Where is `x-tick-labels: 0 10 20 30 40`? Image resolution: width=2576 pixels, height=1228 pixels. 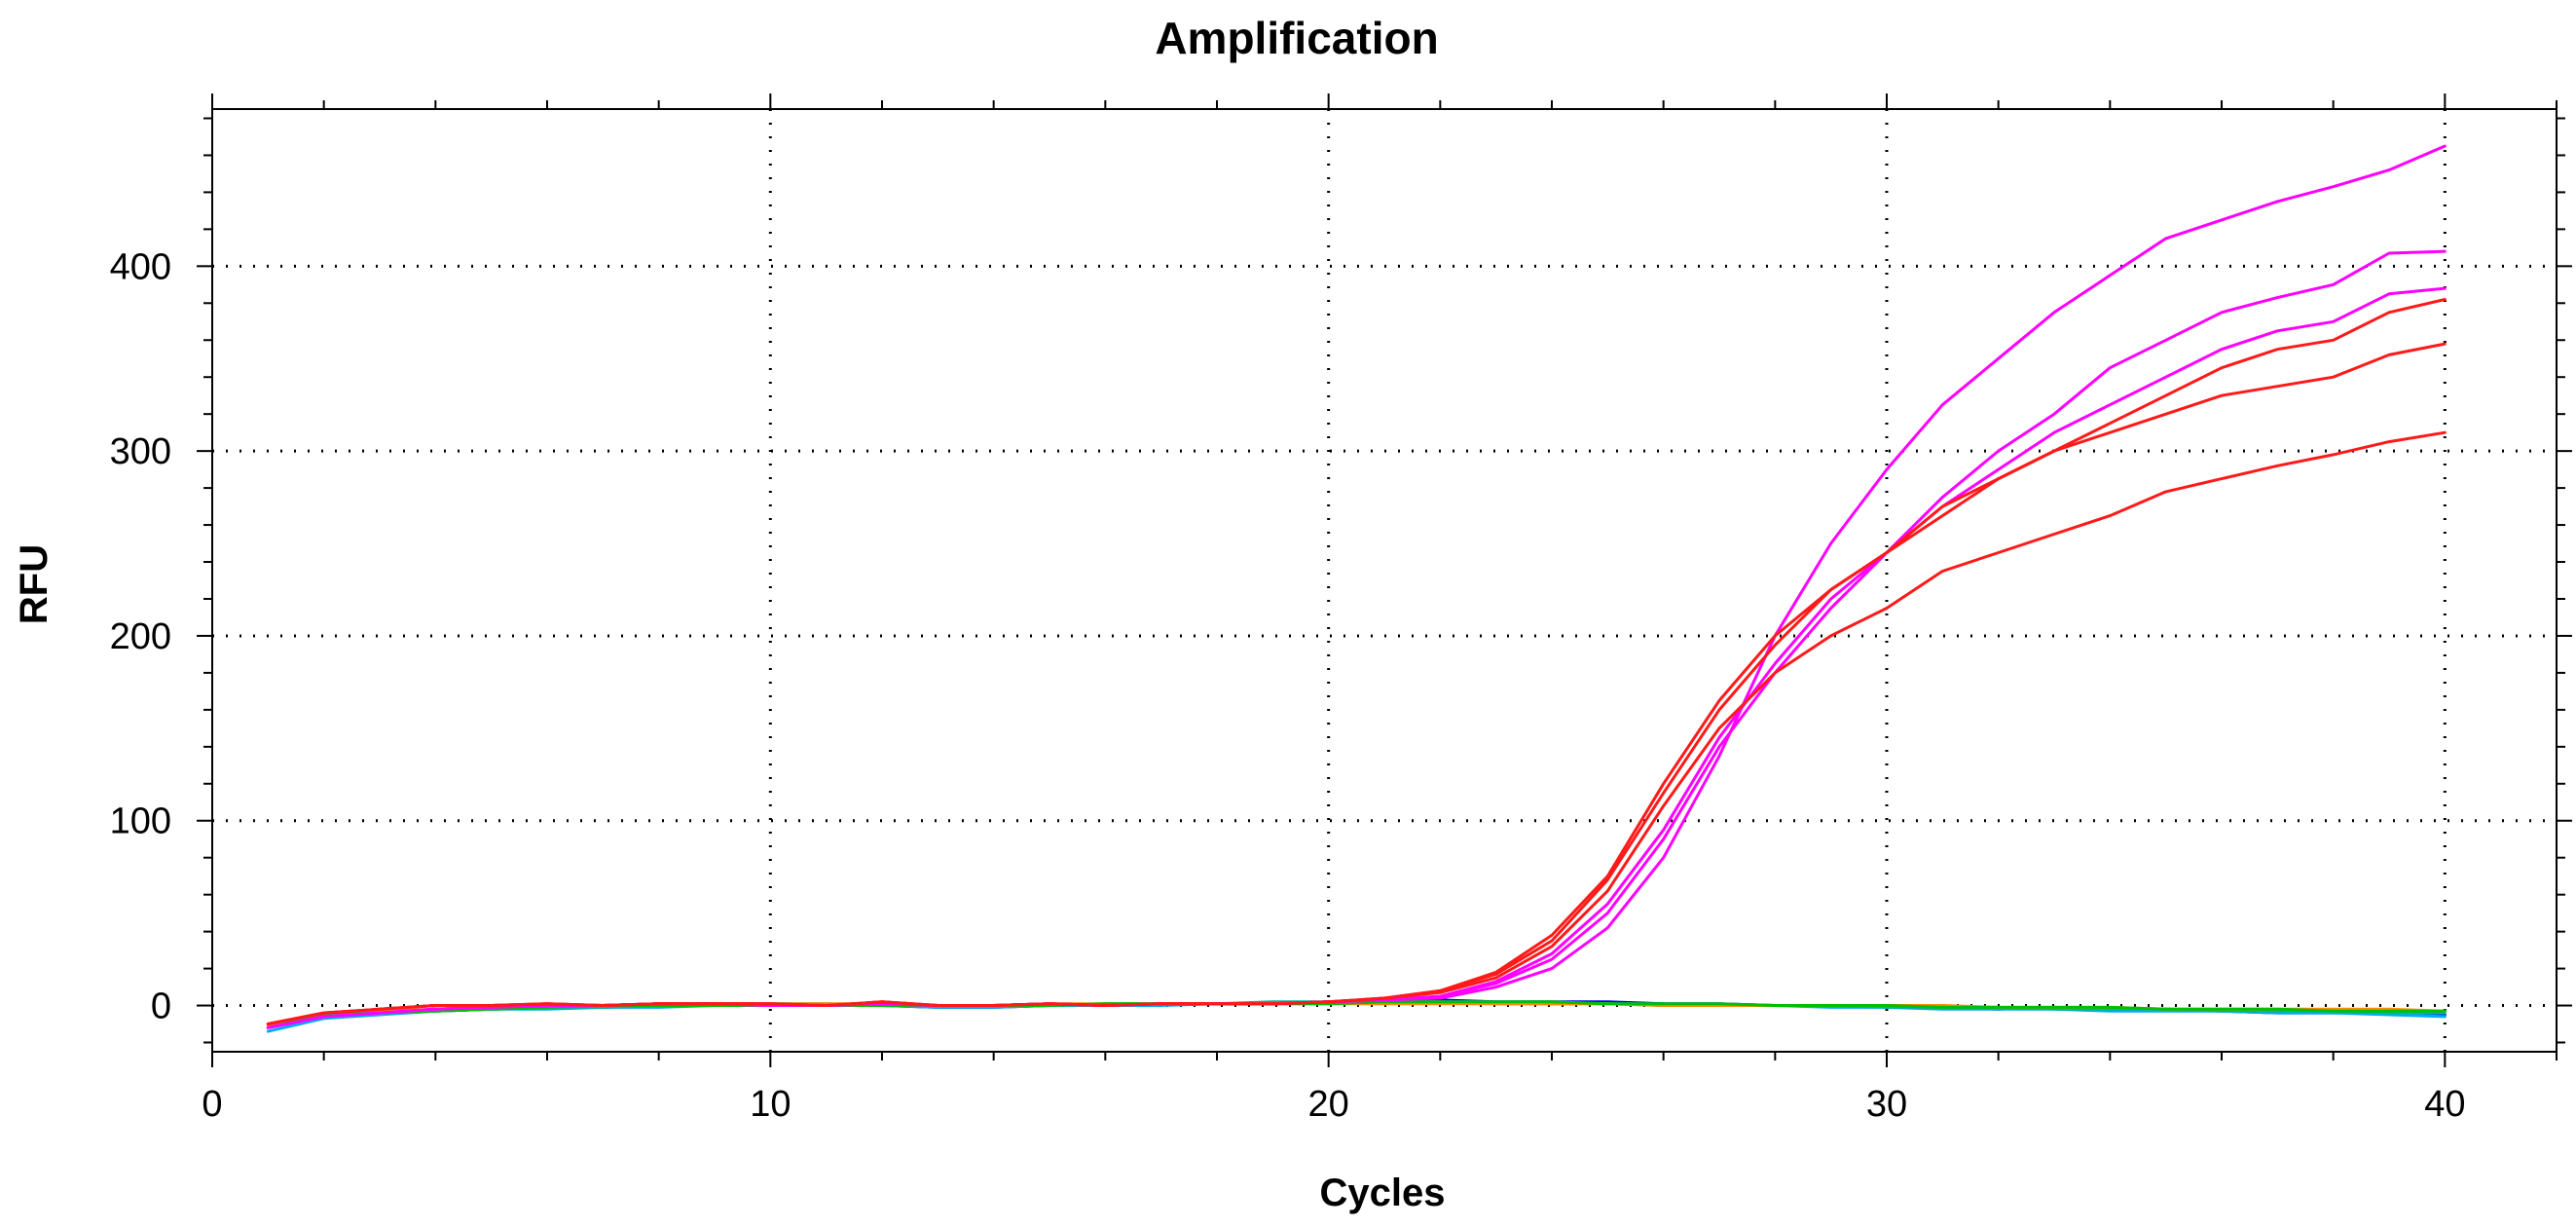 x-tick-labels: 0 10 20 30 40 is located at coordinates (1333, 1104).